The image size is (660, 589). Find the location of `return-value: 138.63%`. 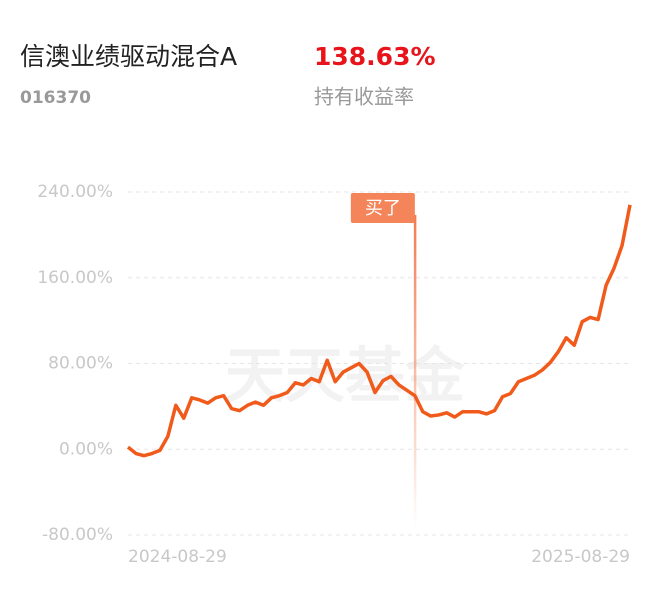

return-value: 138.63% is located at coordinates (375, 56).